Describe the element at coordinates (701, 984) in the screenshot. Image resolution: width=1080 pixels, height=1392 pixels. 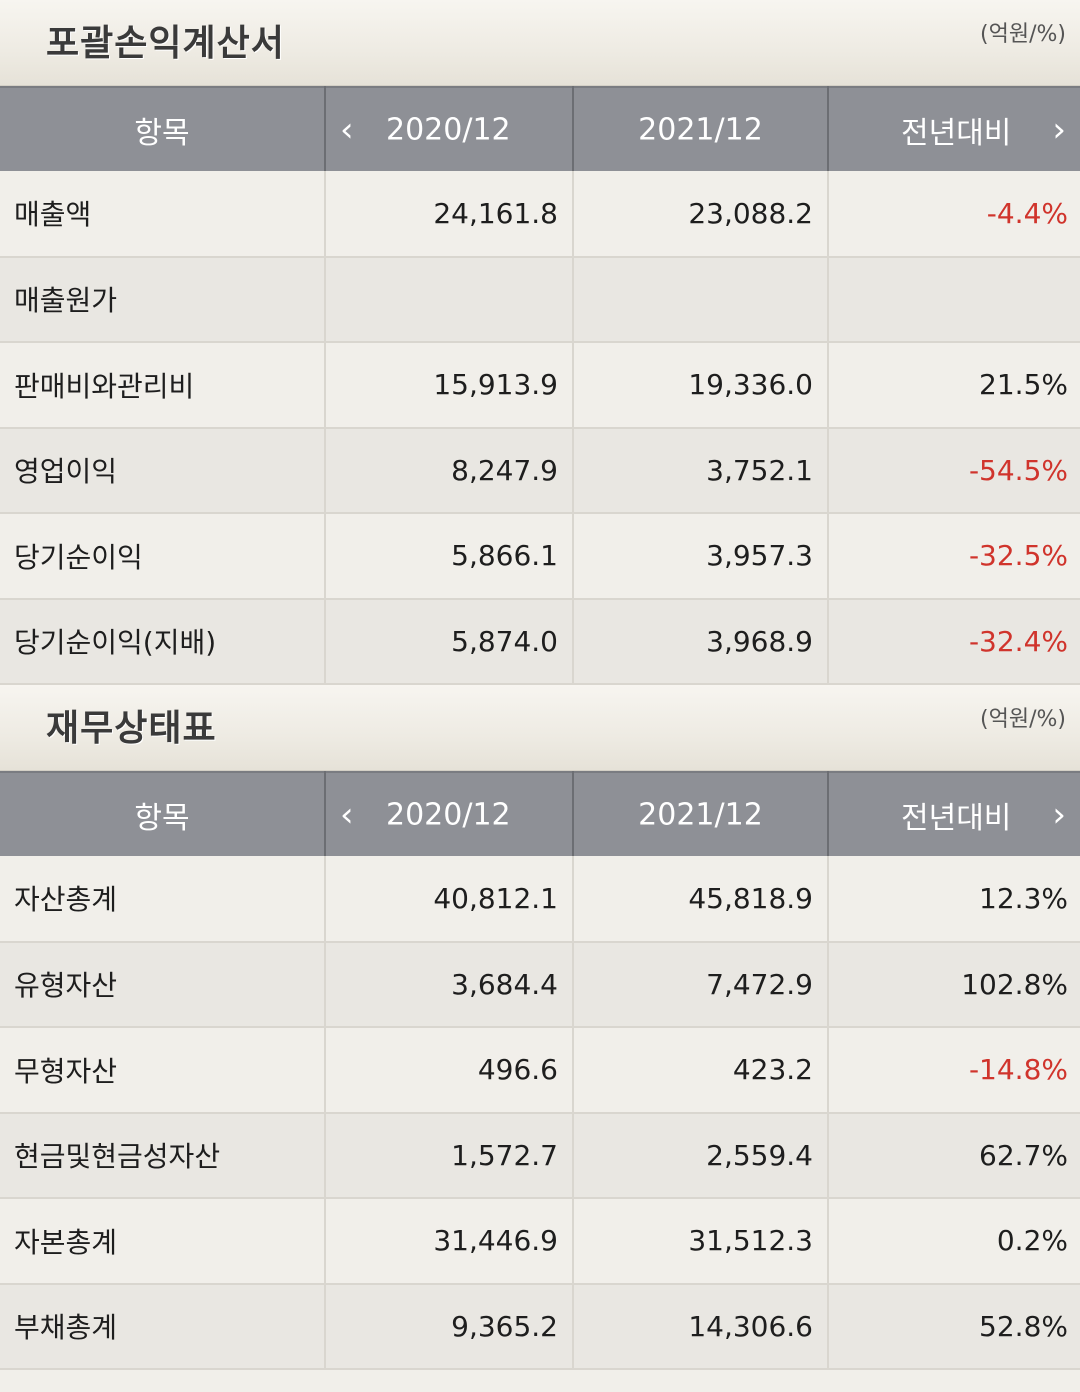
I see `value-2021: 7,472.9` at that location.